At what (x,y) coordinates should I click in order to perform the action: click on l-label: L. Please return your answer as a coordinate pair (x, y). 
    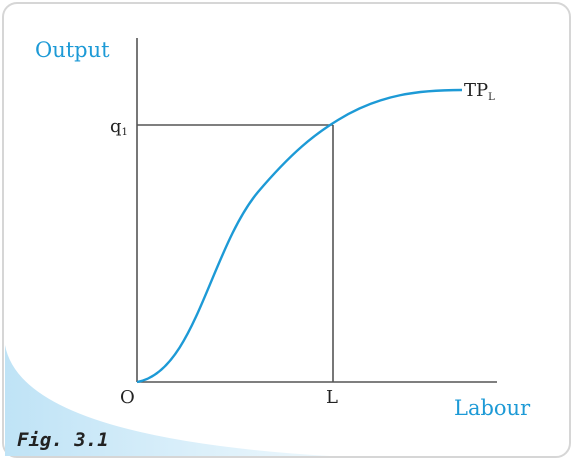
    Looking at the image, I should click on (332, 397).